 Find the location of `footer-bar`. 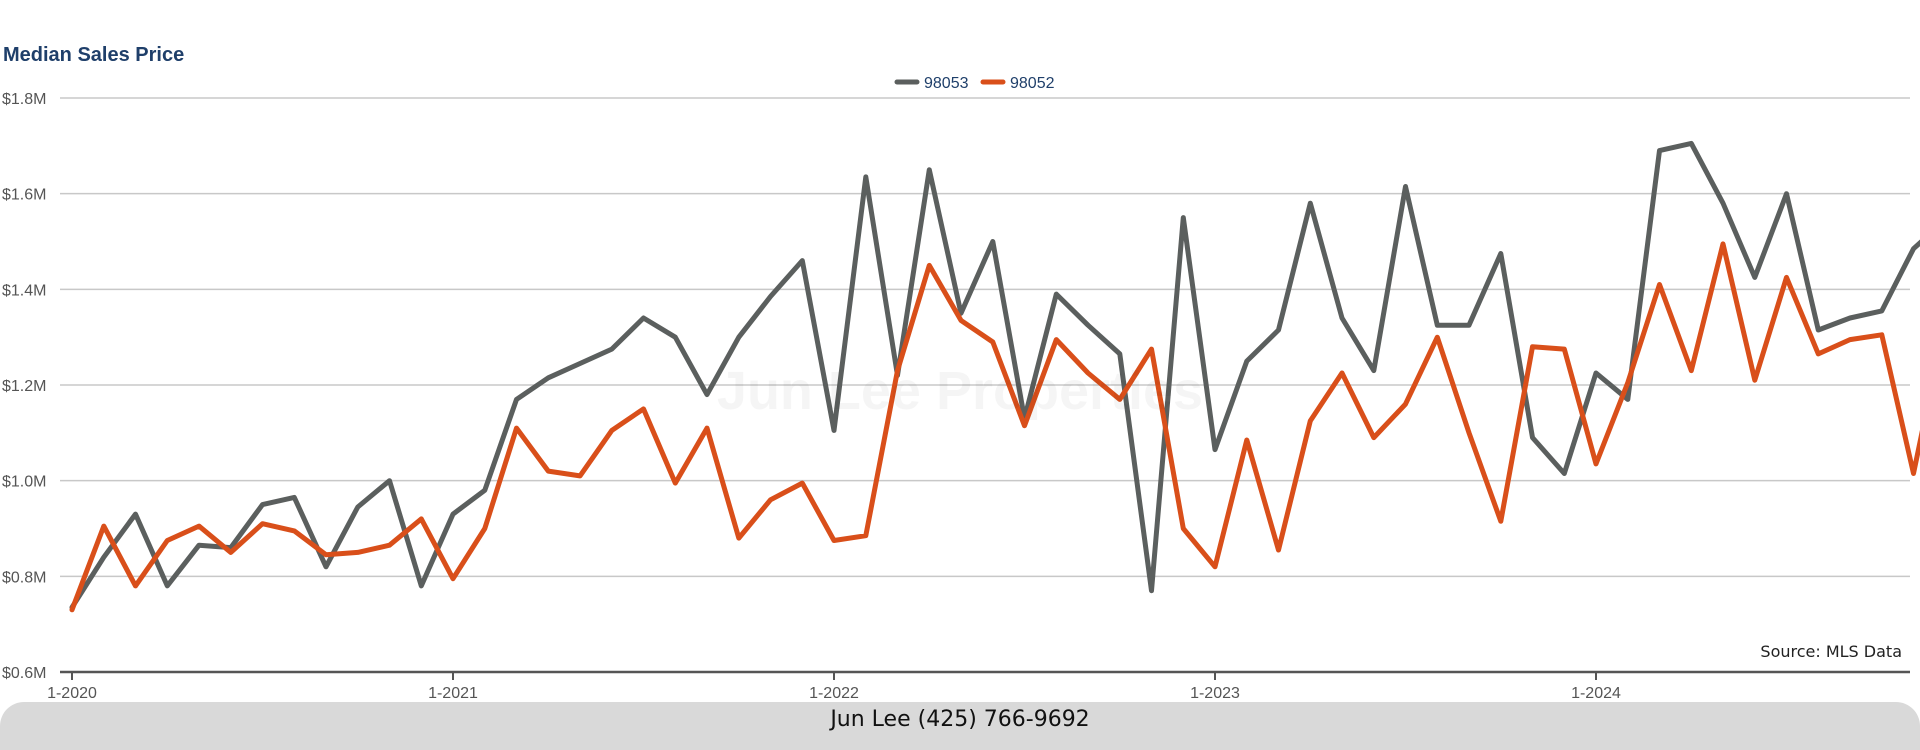

footer-bar is located at coordinates (960, 726).